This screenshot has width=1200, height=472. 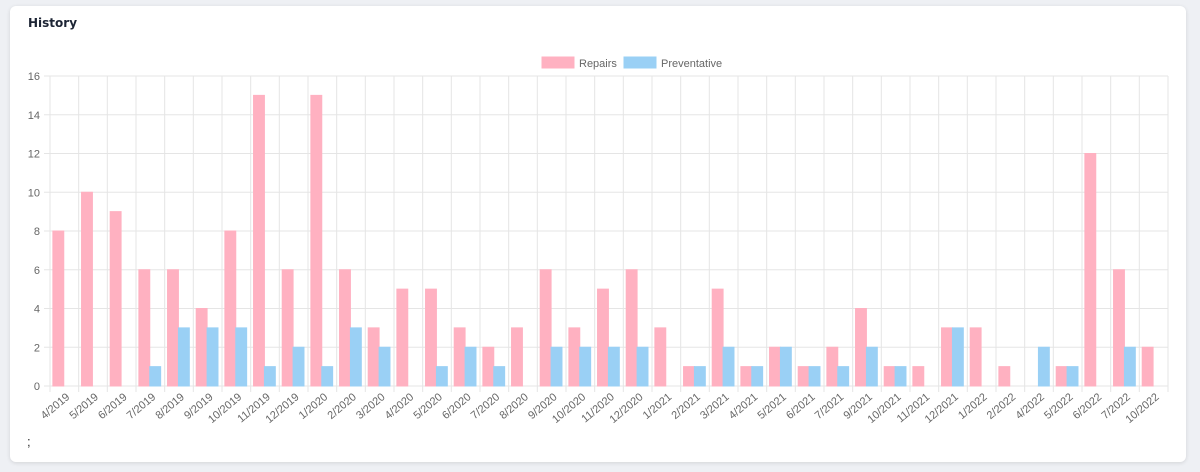 I want to click on x-tick-label: 5/2019, so click(x=83, y=406).